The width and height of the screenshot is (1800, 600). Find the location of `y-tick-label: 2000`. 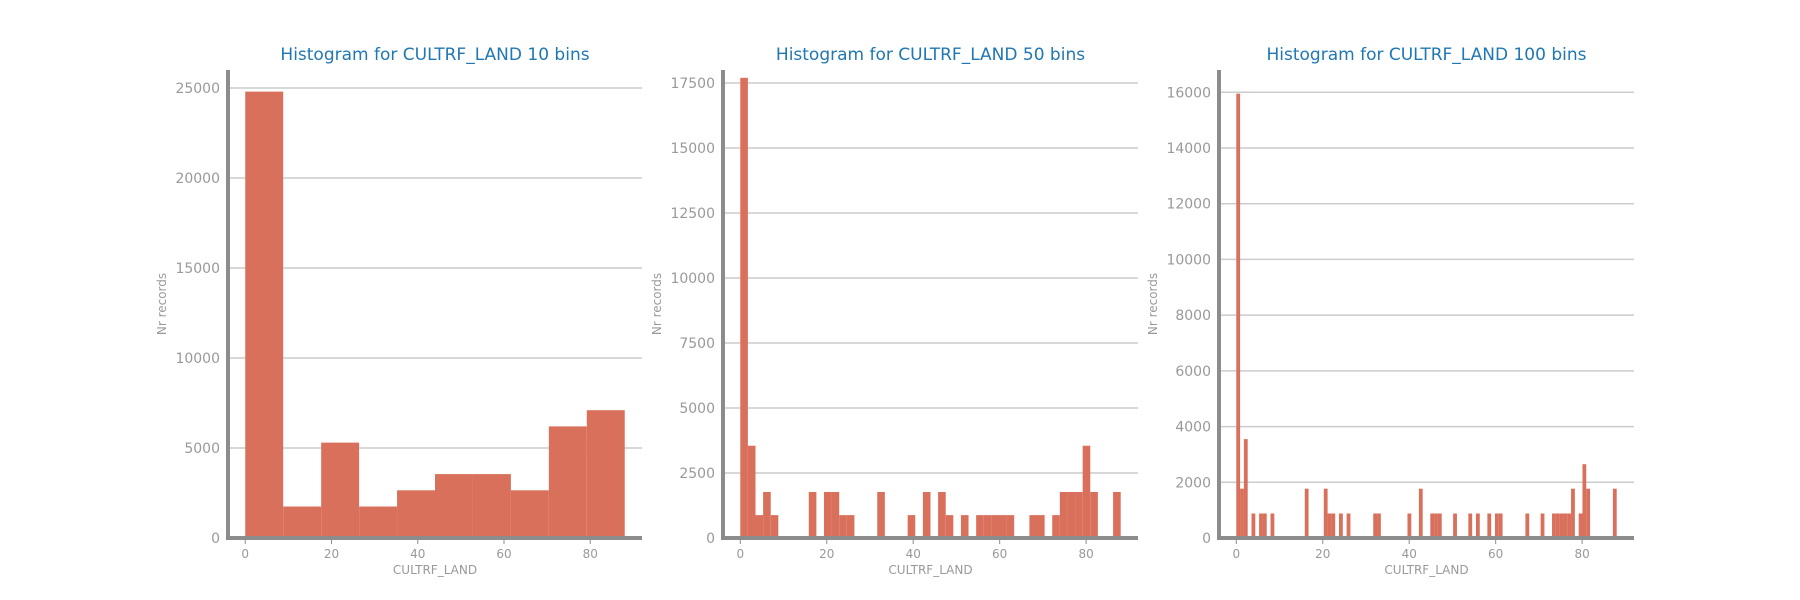

y-tick-label: 2000 is located at coordinates (1193, 483).